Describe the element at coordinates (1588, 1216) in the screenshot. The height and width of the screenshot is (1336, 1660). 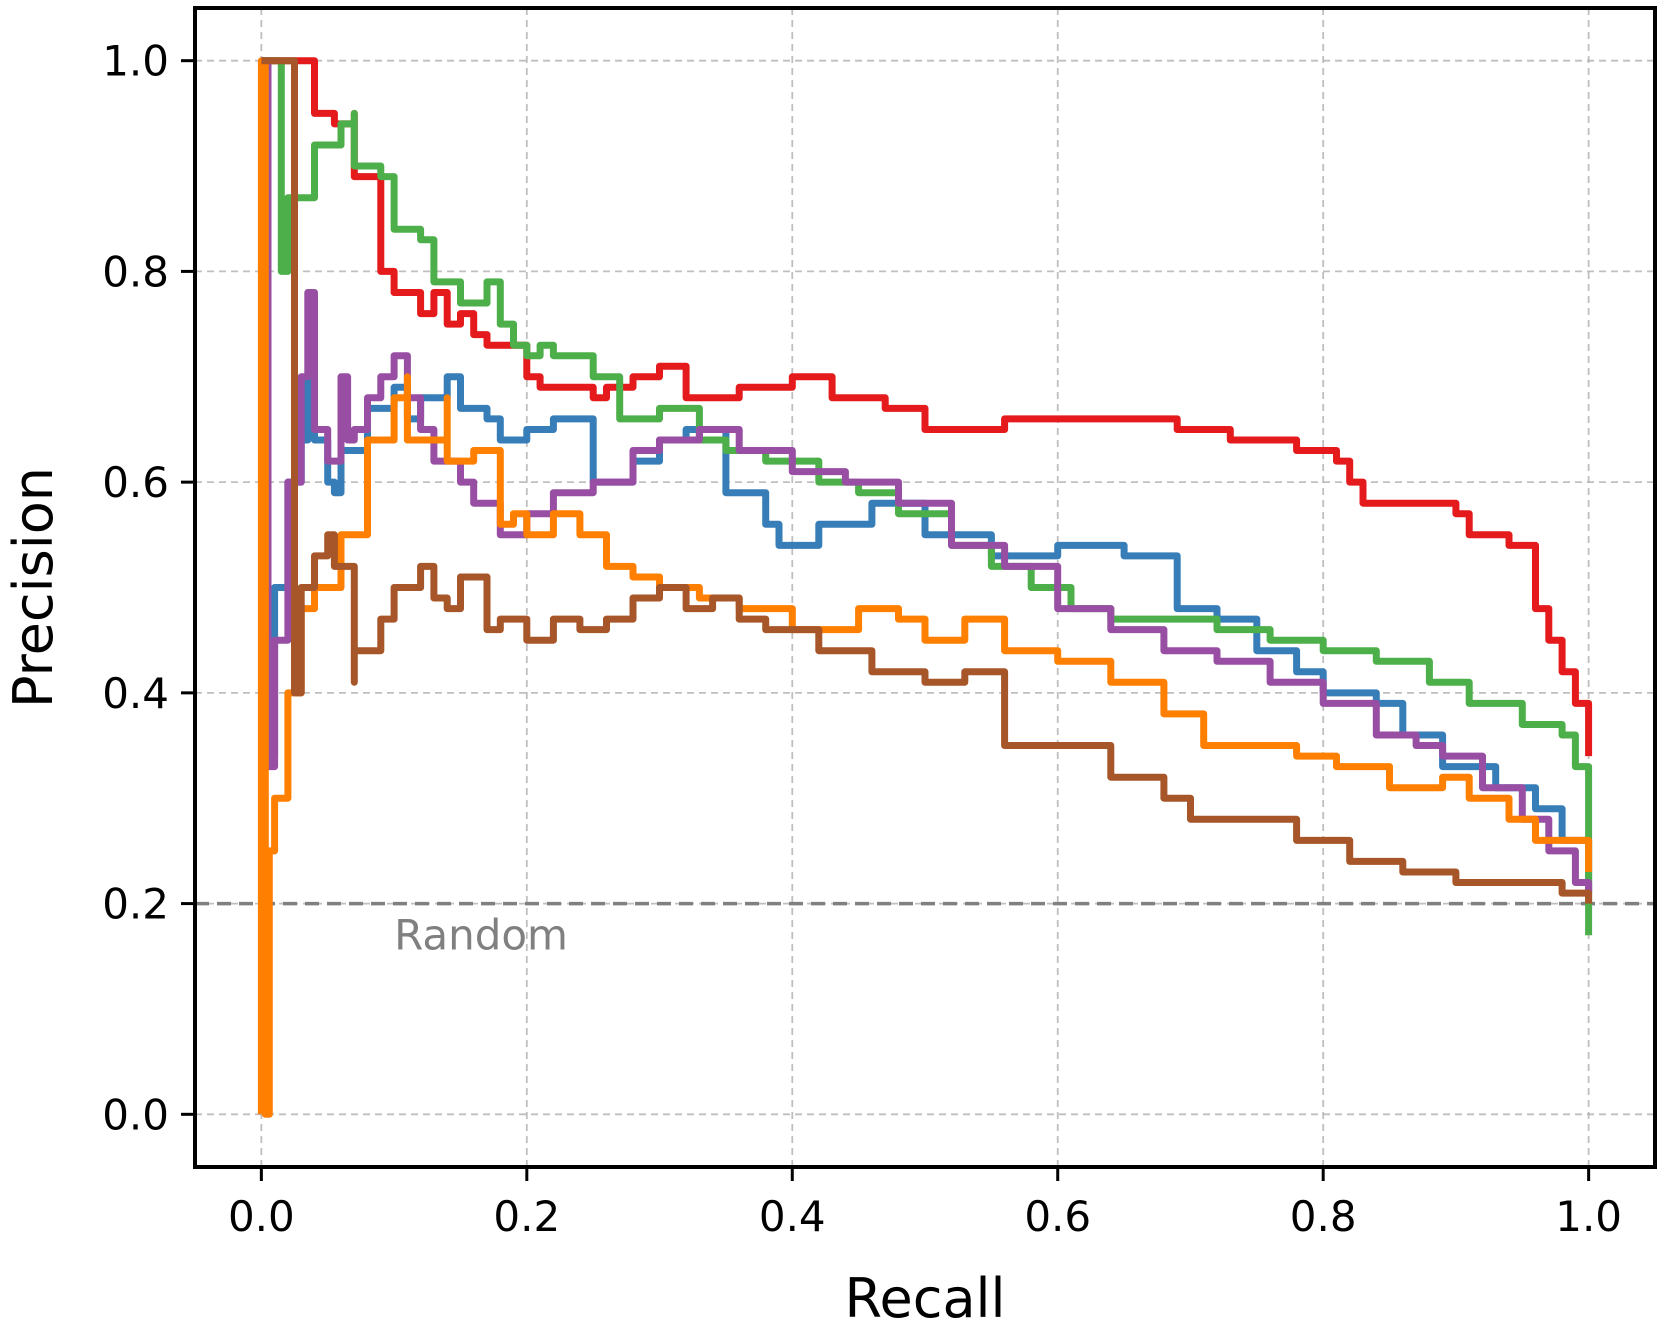
I see `x-tick-label: 1.0` at that location.